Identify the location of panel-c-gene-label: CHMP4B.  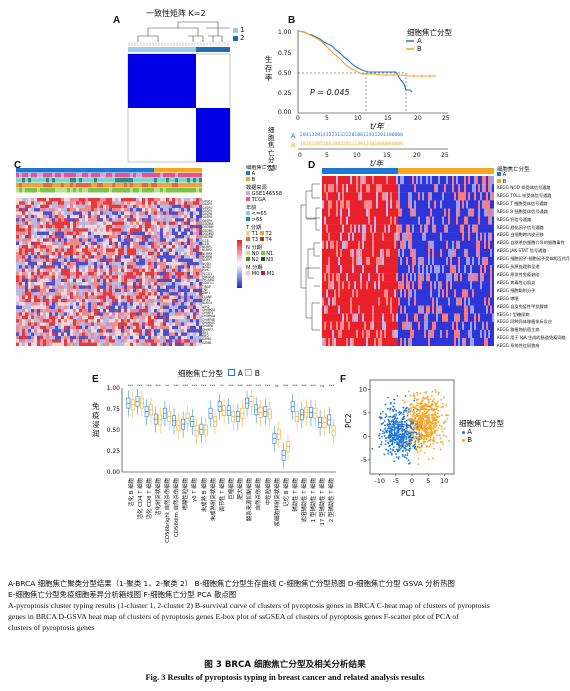
(209, 319).